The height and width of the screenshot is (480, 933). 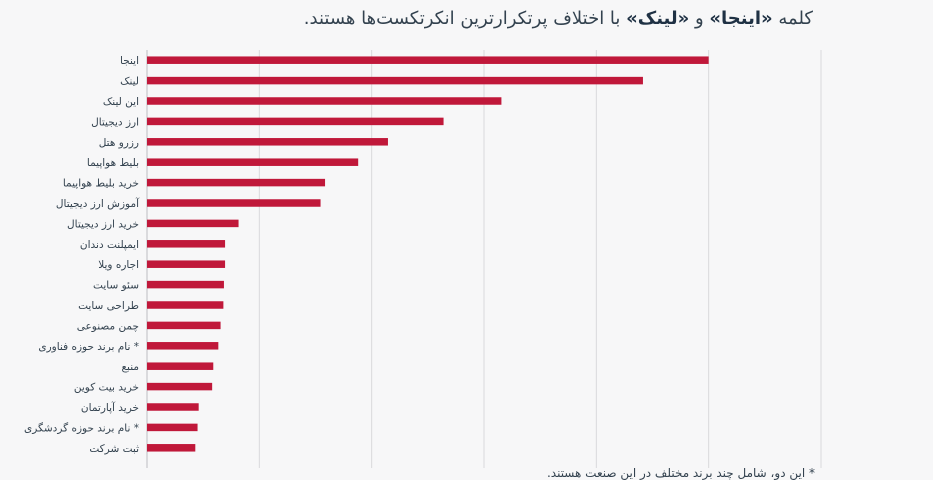 I want to click on category-label: ثبت شرکت, so click(x=114, y=449).